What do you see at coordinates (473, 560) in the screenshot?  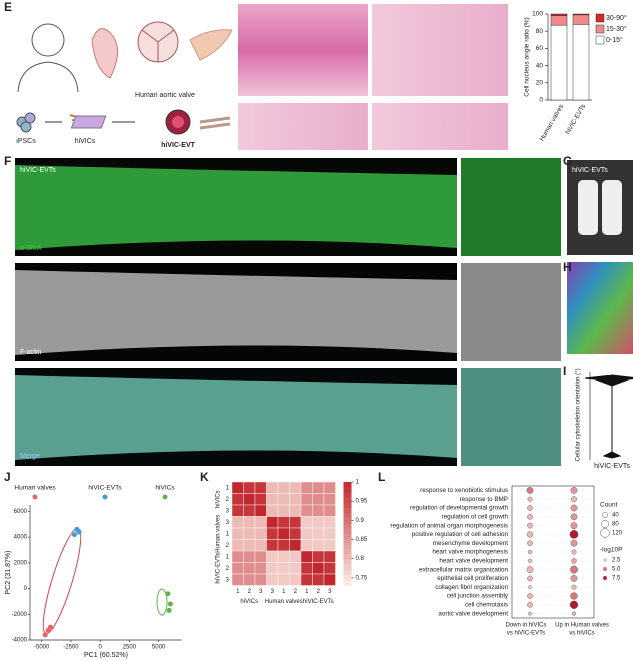 I see `term-label: heart valve development` at bounding box center [473, 560].